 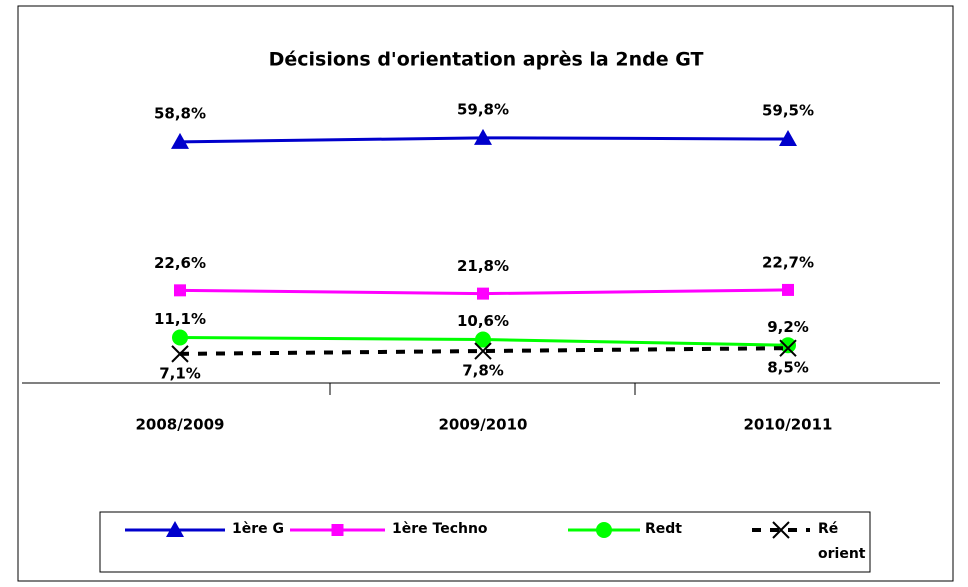 What do you see at coordinates (788, 262) in the screenshot?
I see `data-label: 22,7%` at bounding box center [788, 262].